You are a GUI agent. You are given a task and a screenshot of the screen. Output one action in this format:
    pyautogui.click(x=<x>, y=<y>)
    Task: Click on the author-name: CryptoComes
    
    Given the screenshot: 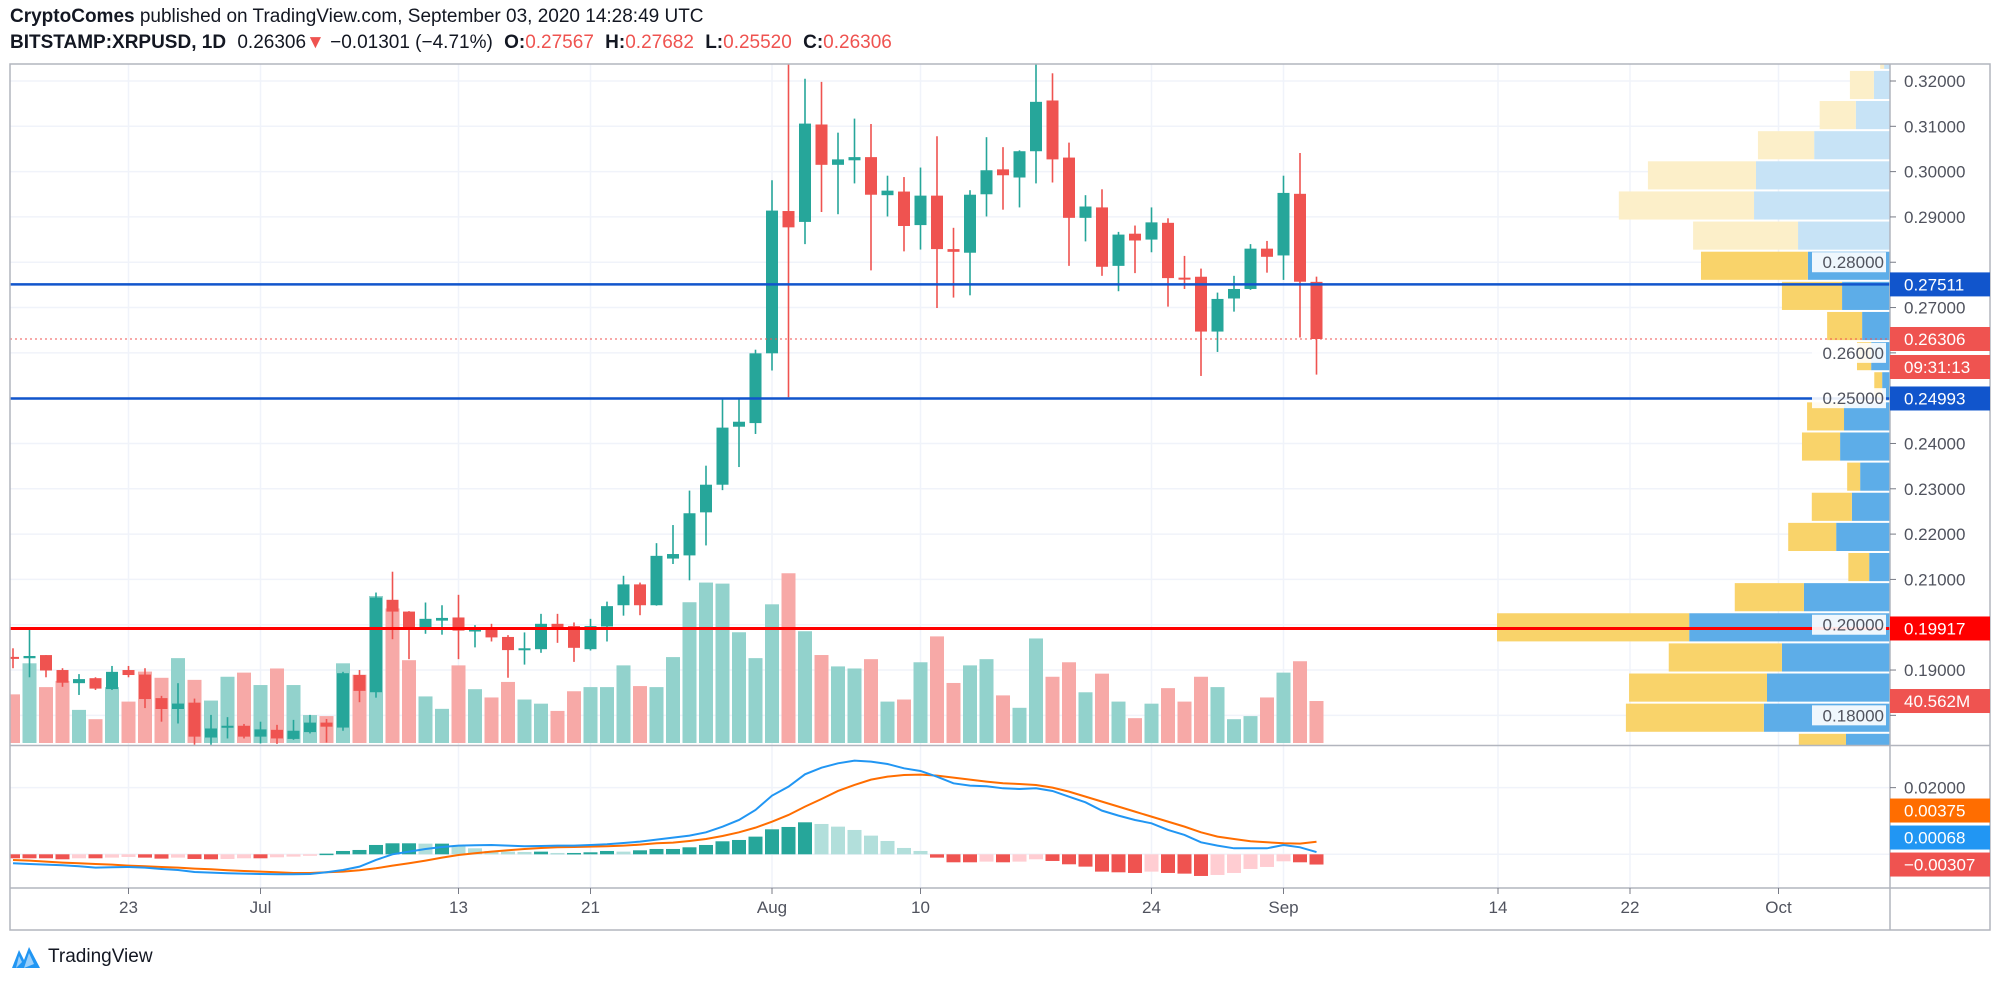 What is the action you would take?
    pyautogui.click(x=72, y=16)
    